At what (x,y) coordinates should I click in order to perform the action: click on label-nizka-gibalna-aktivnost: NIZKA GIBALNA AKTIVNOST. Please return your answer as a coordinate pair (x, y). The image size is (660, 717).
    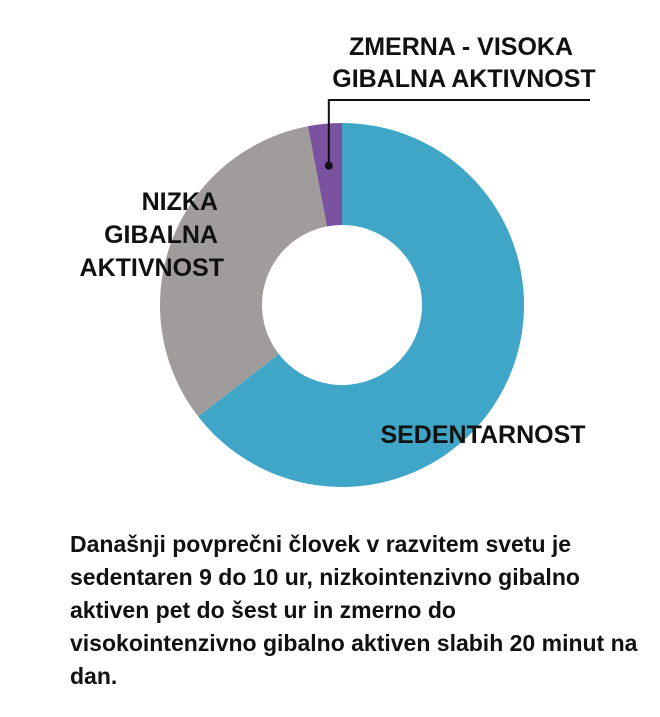
    Looking at the image, I should click on (152, 235).